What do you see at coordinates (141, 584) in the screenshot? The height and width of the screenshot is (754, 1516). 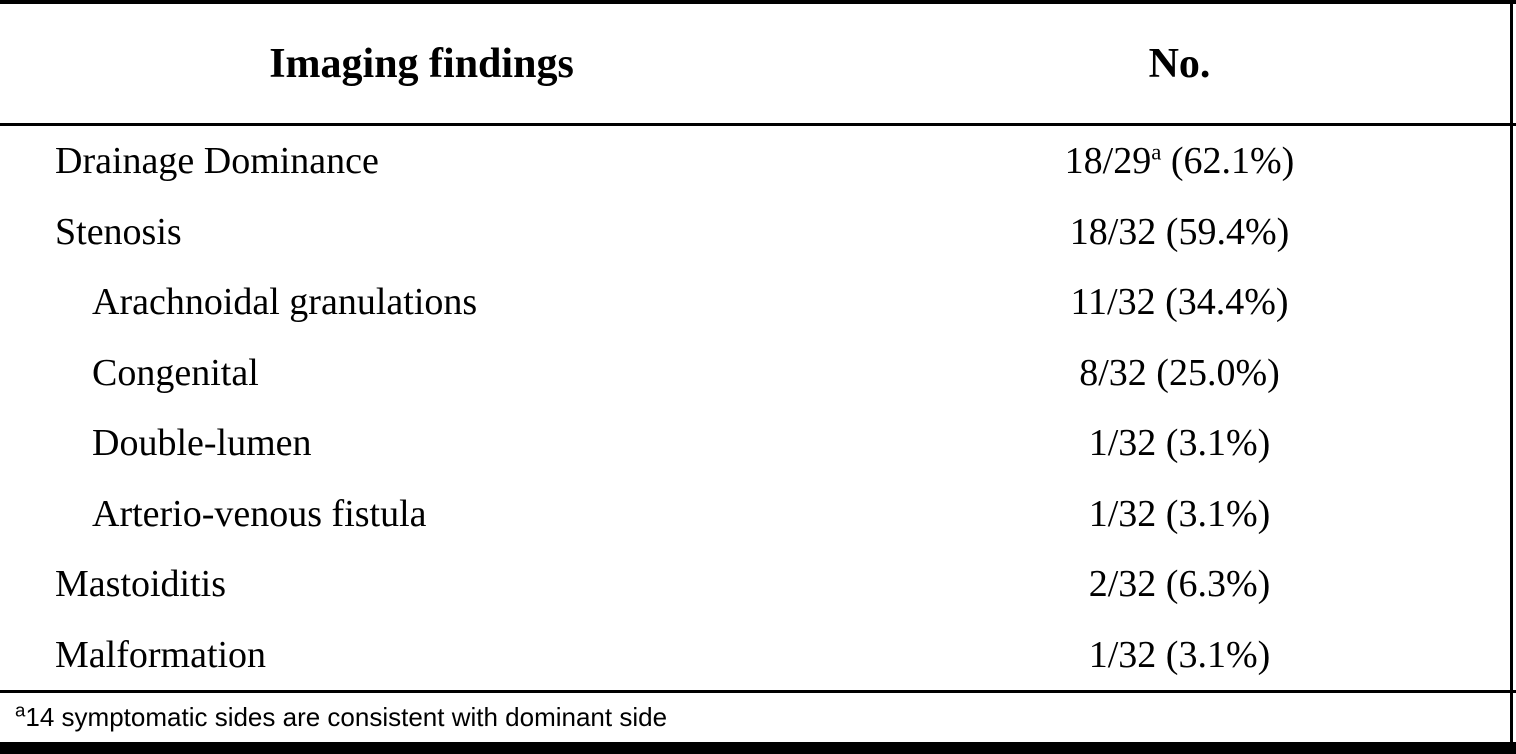 I see `row-label: Mastoiditis` at bounding box center [141, 584].